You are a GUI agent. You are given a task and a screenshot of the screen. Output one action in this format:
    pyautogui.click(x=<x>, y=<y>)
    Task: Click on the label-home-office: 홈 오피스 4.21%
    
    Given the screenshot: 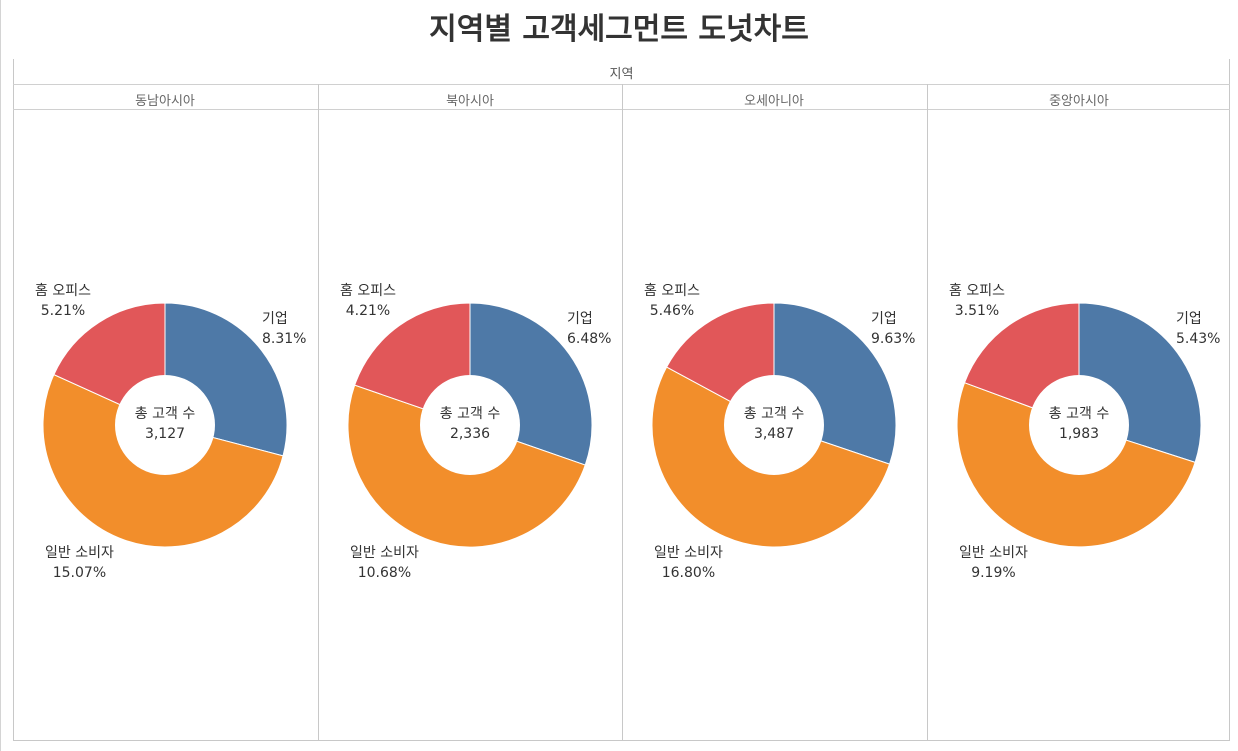 What is the action you would take?
    pyautogui.click(x=368, y=301)
    